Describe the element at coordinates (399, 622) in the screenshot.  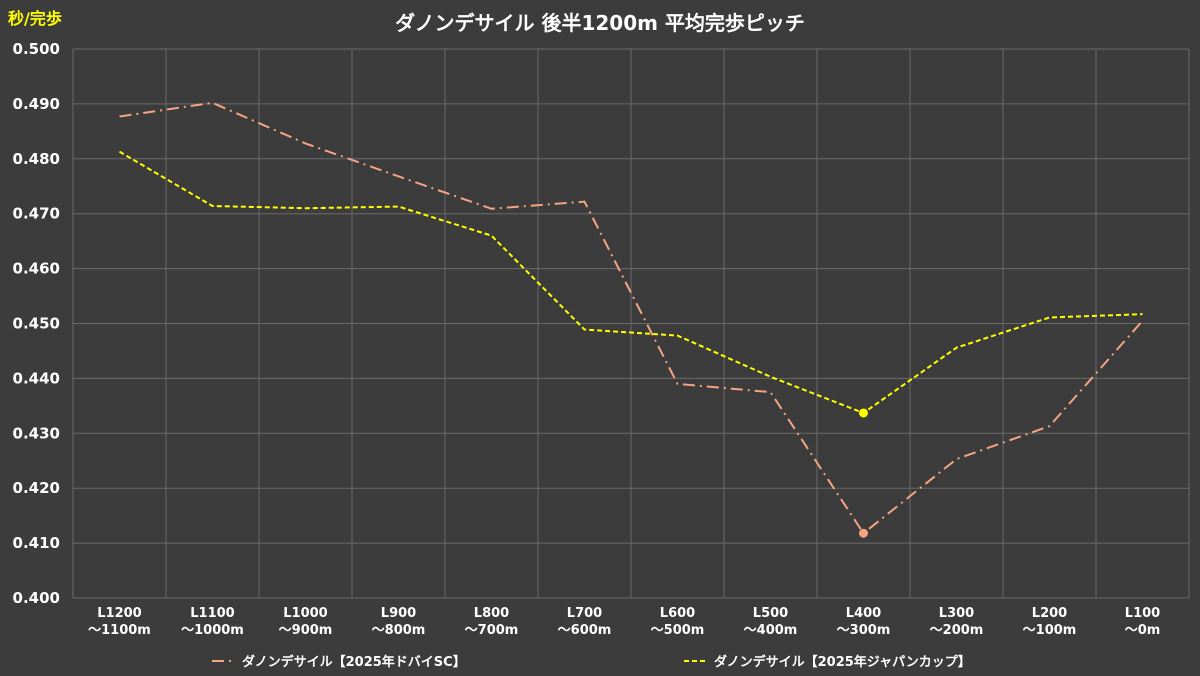
I see `x-tick-label: L900 〜800m` at that location.